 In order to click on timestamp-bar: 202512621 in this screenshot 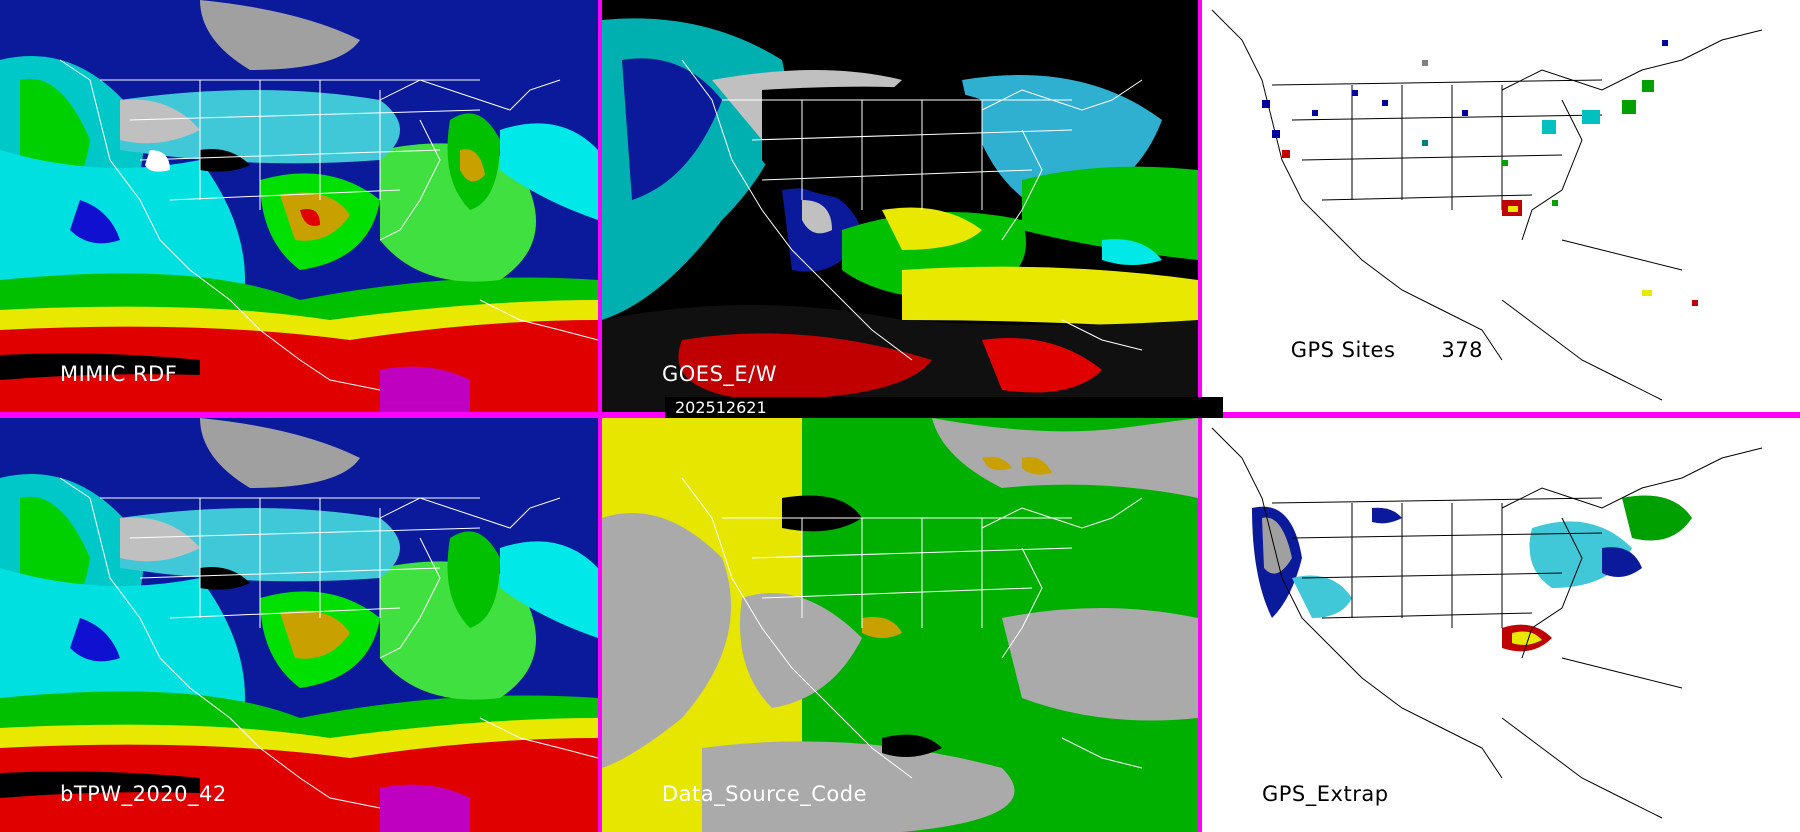, I will do `click(944, 407)`.